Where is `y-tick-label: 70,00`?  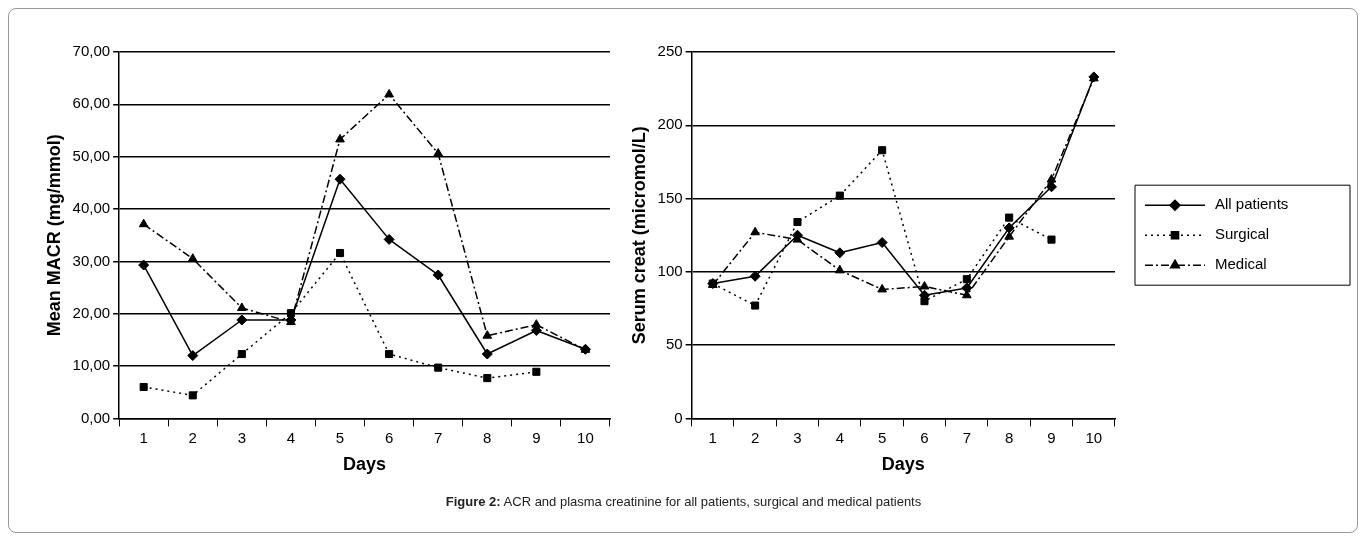 y-tick-label: 70,00 is located at coordinates (91, 51).